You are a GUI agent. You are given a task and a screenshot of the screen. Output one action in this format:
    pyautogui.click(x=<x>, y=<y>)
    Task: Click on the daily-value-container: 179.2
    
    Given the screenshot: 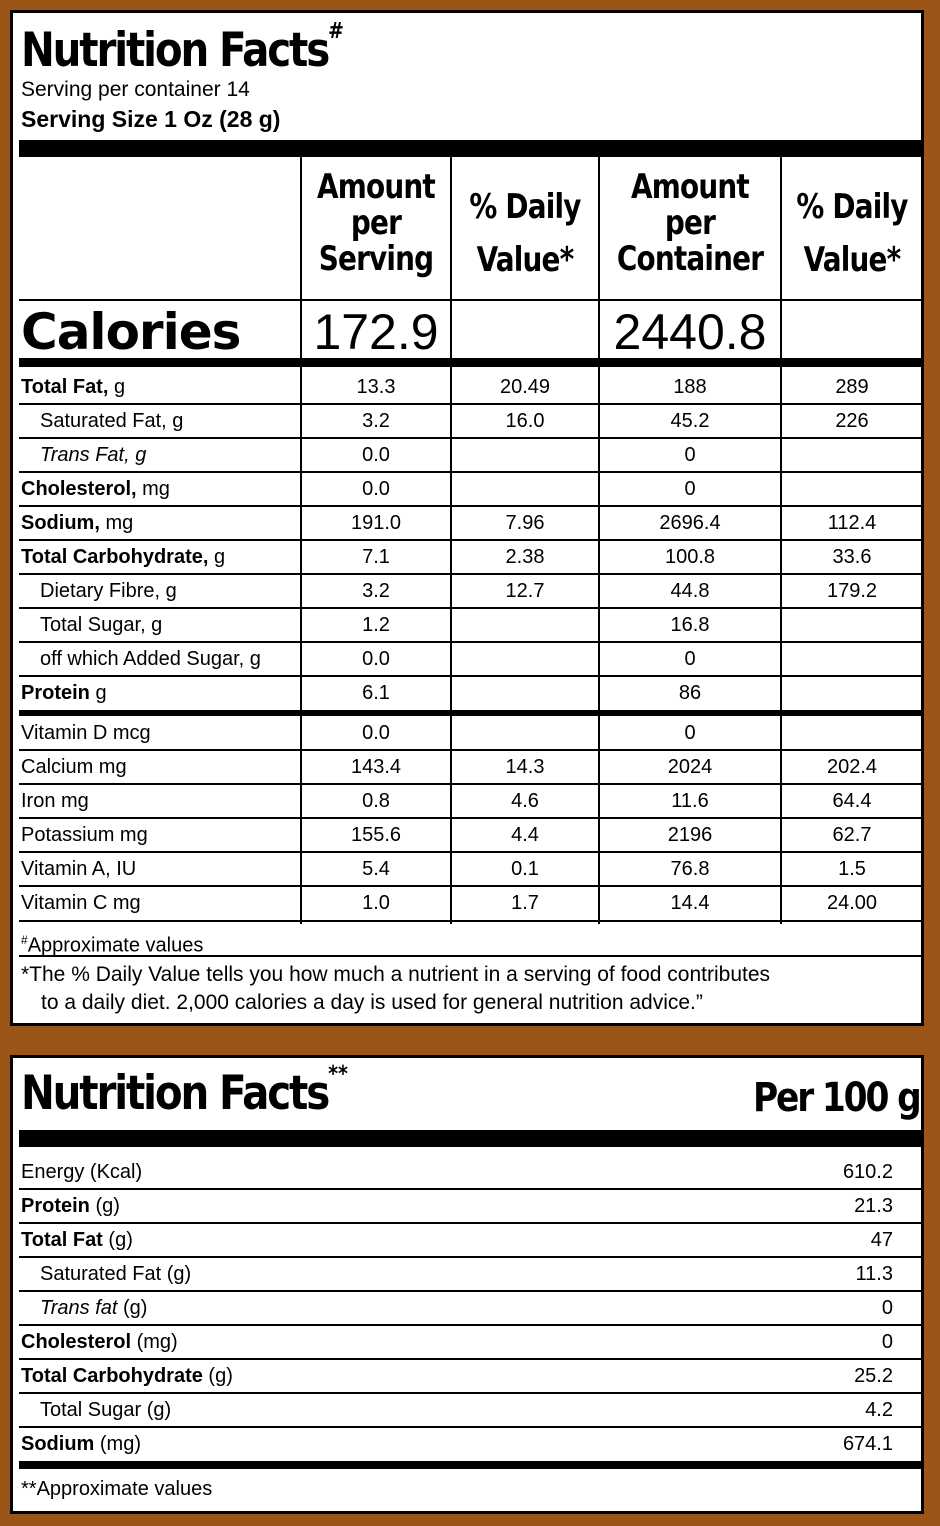 What is the action you would take?
    pyautogui.click(x=852, y=591)
    